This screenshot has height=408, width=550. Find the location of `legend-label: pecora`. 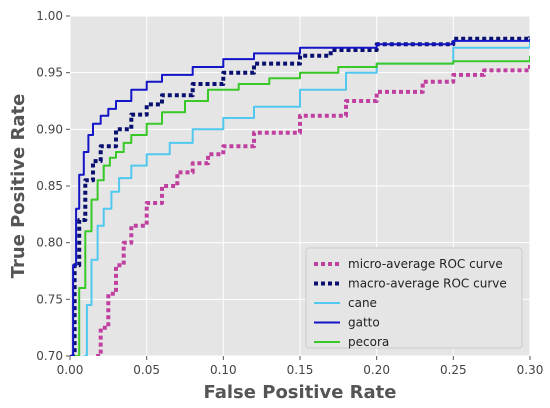

legend-label: pecora is located at coordinates (368, 342).